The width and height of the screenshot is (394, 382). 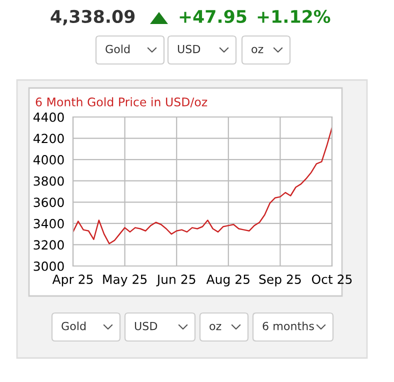 What do you see at coordinates (125, 280) in the screenshot?
I see `x-tick-label: May 25` at bounding box center [125, 280].